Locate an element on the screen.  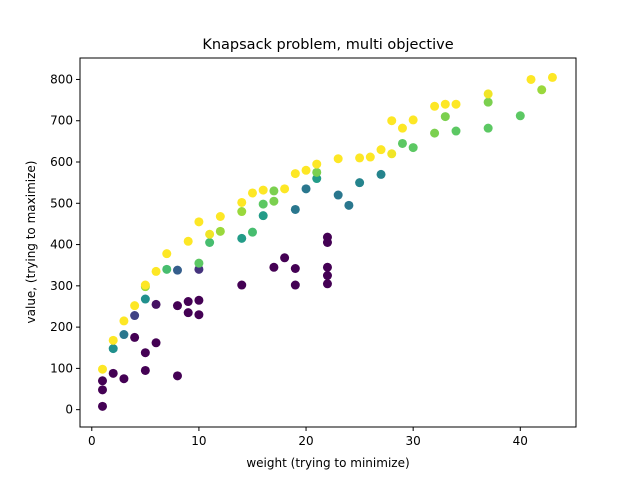
y-tick-label: 800 is located at coordinates (61, 79).